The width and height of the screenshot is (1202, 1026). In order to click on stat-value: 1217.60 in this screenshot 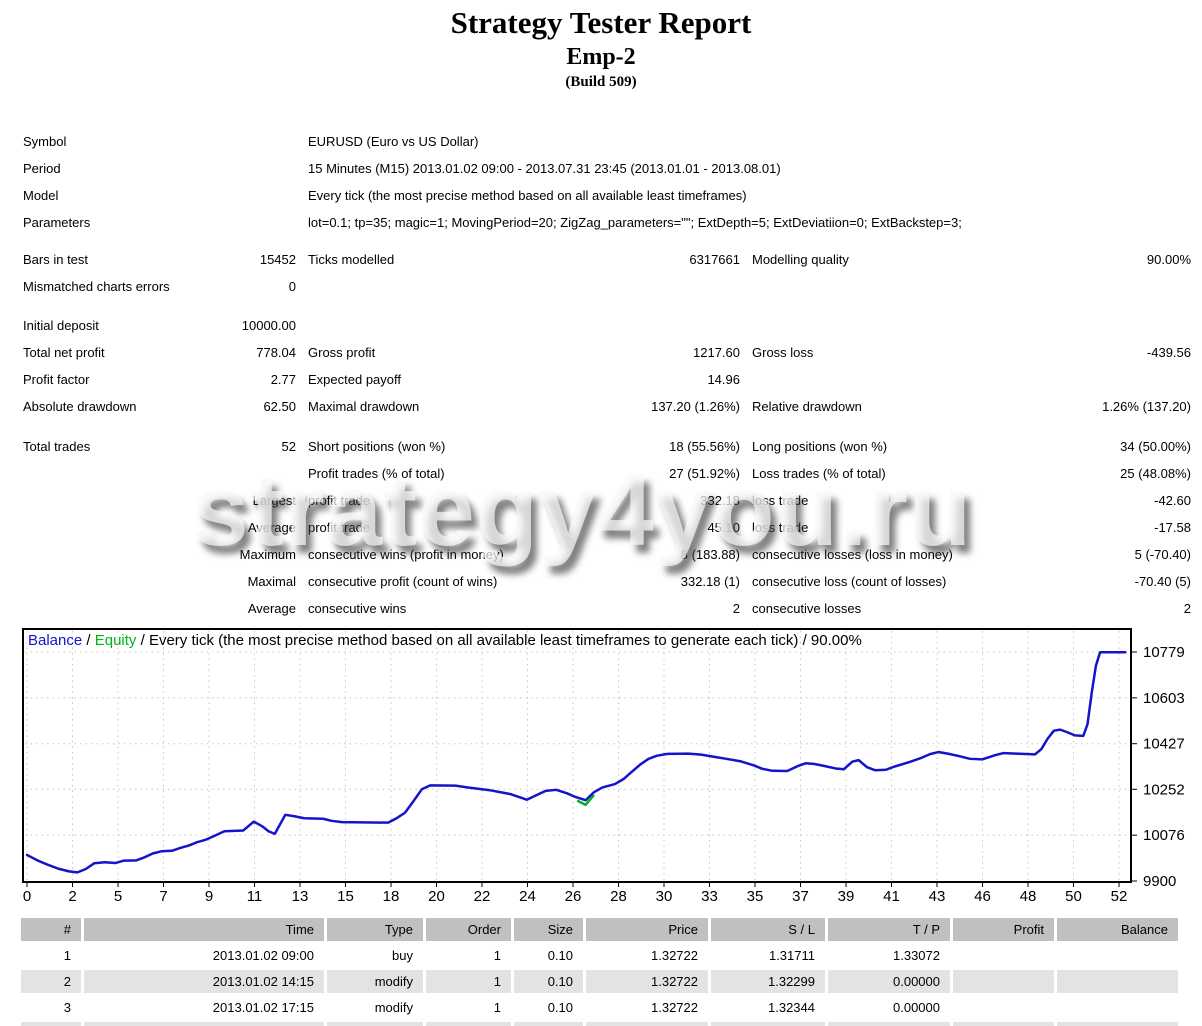, I will do `click(716, 352)`.